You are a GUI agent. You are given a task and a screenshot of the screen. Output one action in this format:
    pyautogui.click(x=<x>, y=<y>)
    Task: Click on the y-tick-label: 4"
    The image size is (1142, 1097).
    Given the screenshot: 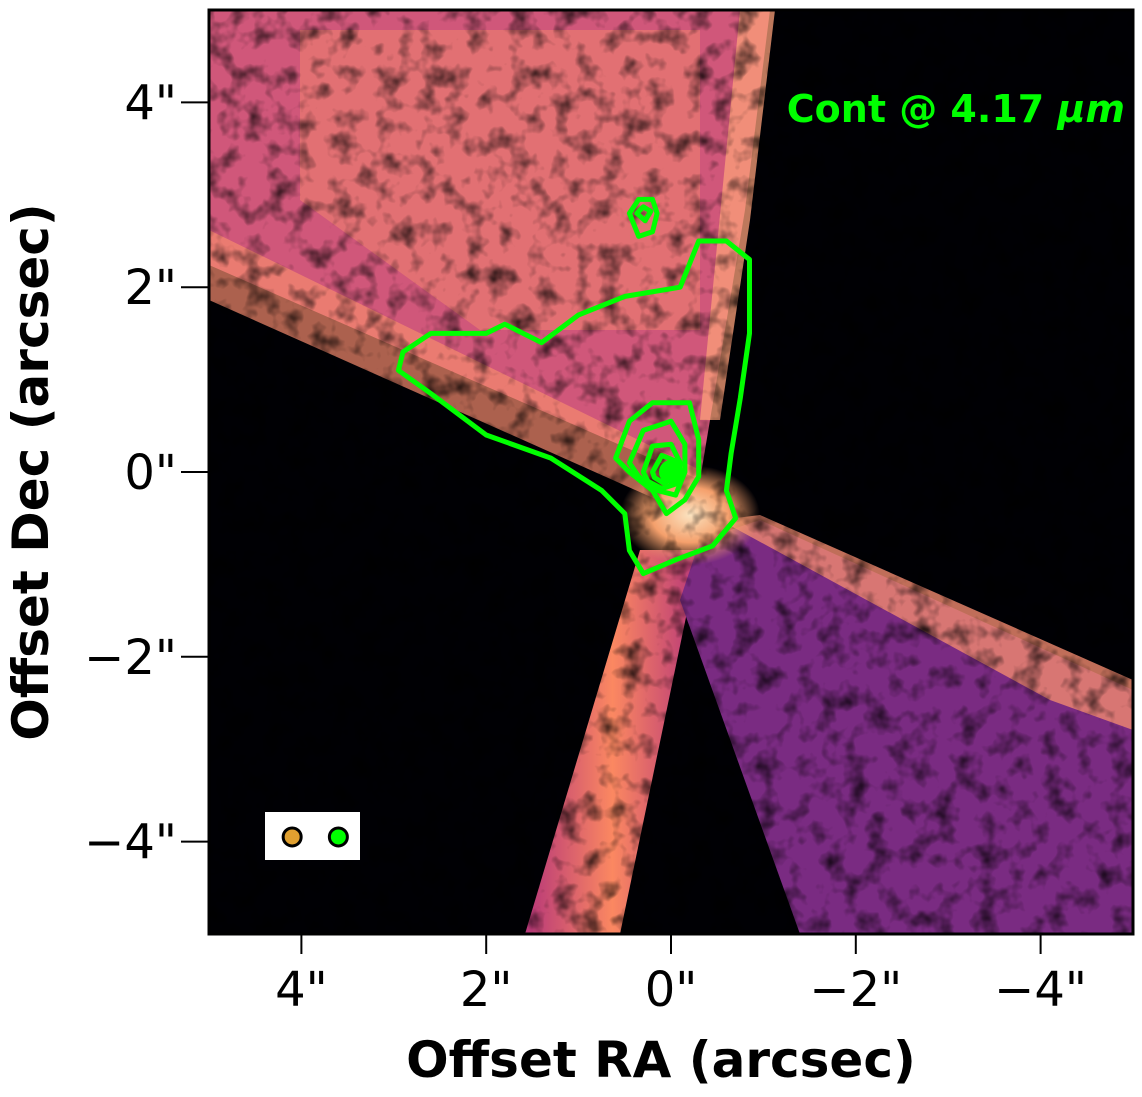 What is the action you would take?
    pyautogui.click(x=150, y=103)
    